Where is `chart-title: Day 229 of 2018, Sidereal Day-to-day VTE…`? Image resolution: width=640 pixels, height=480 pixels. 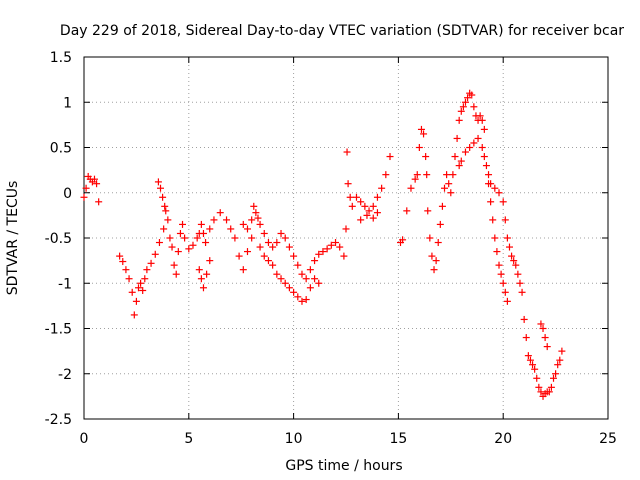
chart-title: Day 229 of 2018, Sidereal Day-to-day VTE… is located at coordinates (342, 31).